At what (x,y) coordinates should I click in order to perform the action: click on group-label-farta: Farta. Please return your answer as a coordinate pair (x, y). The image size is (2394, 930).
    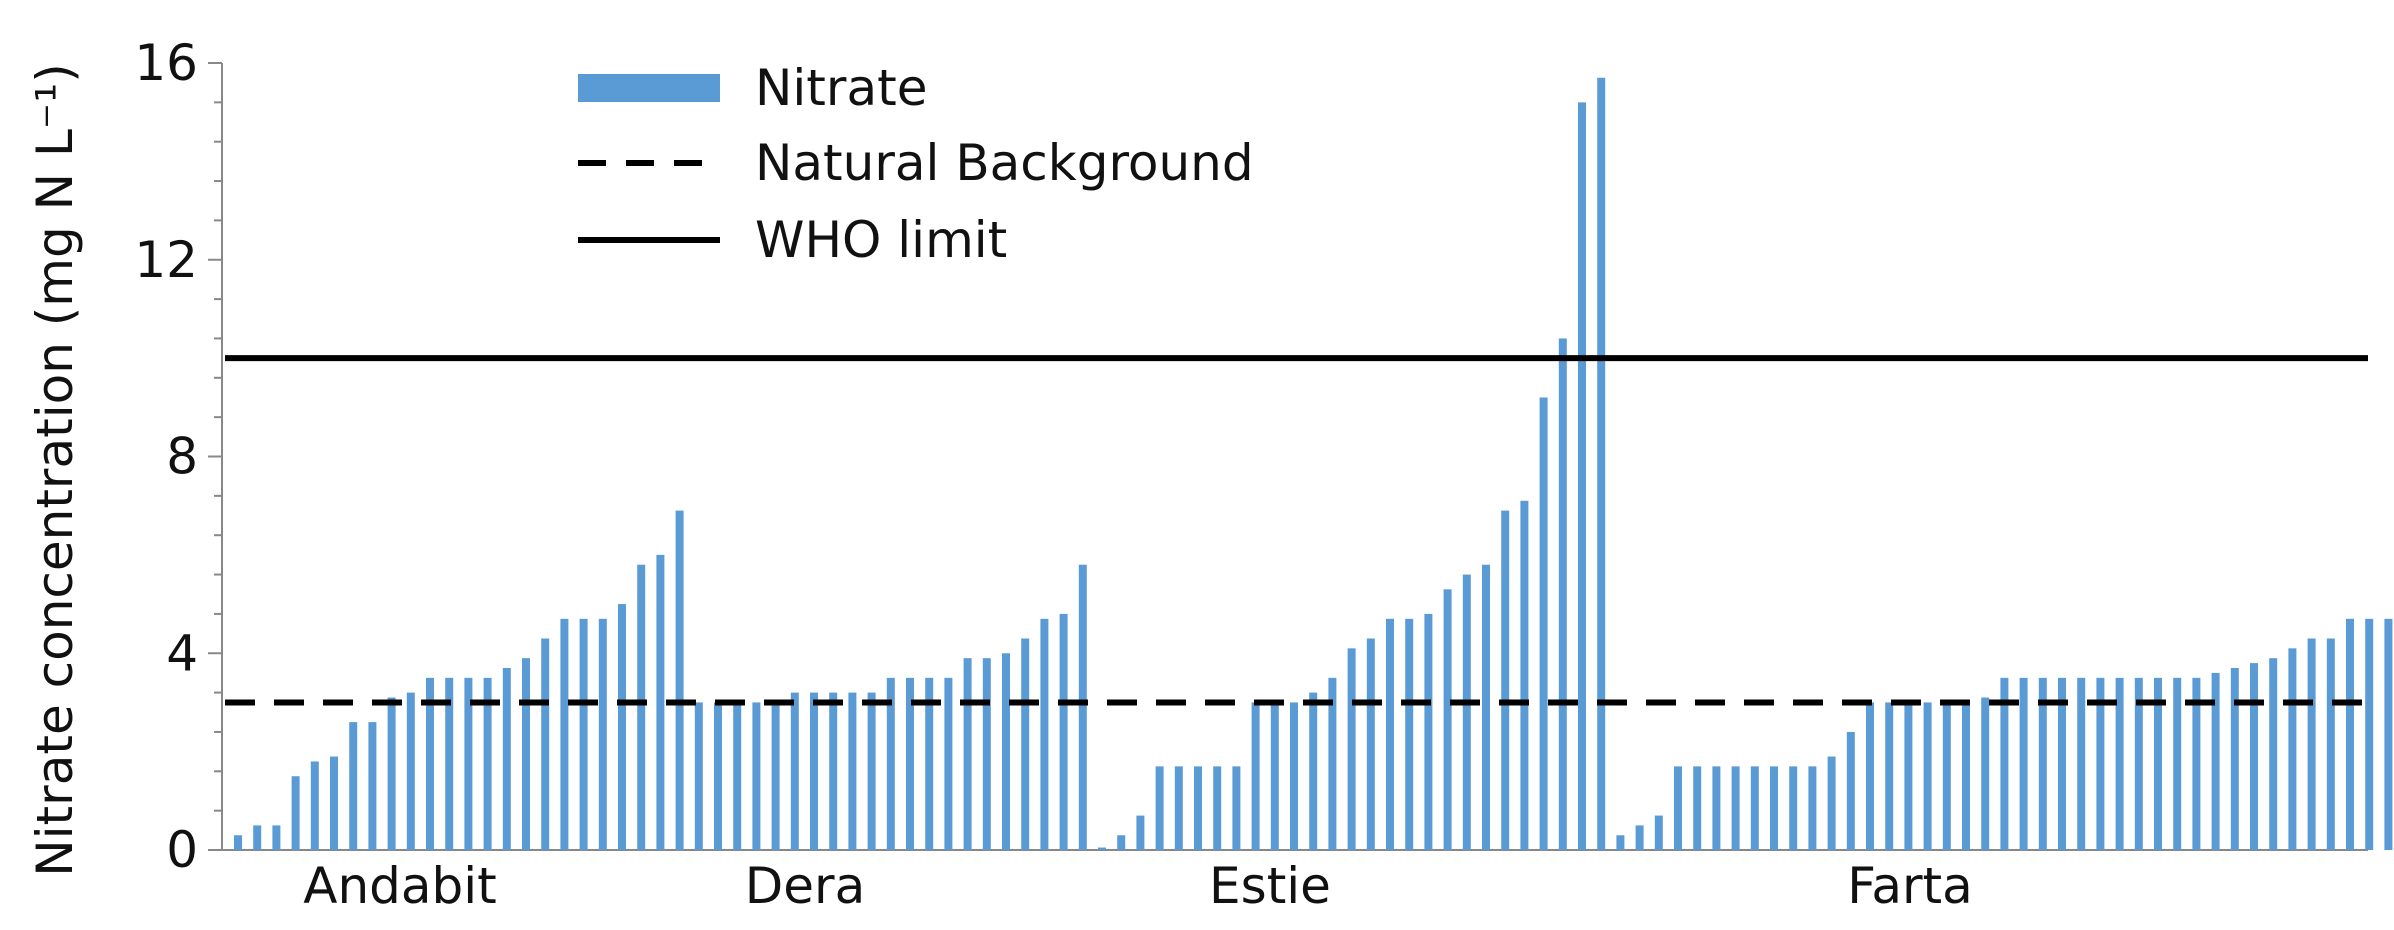
    Looking at the image, I should click on (1910, 886).